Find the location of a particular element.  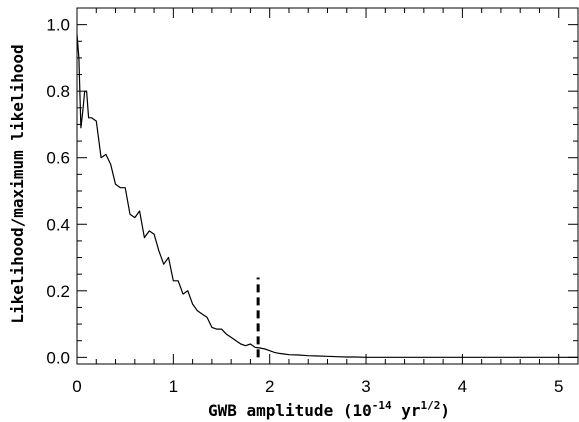

x-tick-label: 4 is located at coordinates (462, 386).